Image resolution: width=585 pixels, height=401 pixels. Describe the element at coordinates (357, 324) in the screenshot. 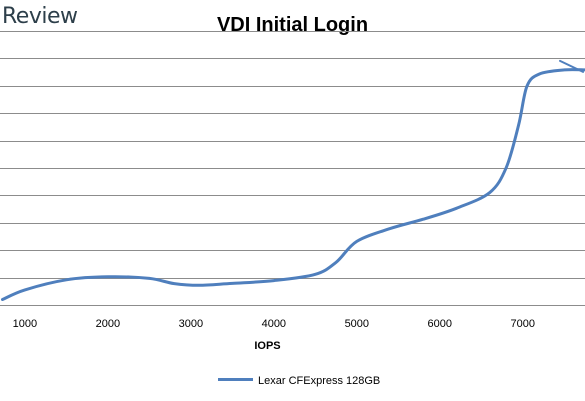

I see `x-tick-label: 5000` at that location.